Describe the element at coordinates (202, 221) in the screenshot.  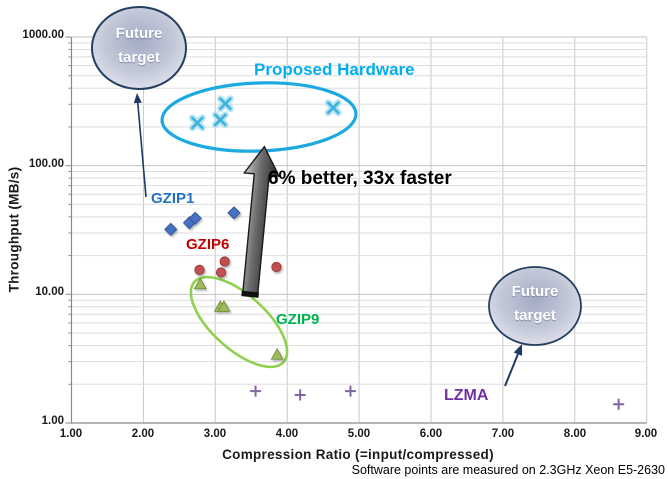
I see `series-gzip1` at that location.